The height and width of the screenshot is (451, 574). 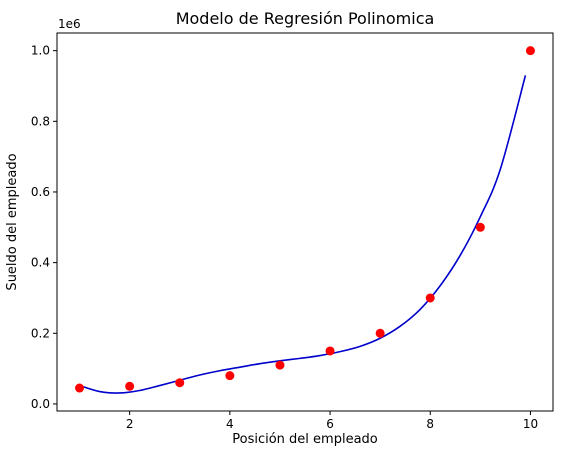 I want to click on x-tick-label: 10, so click(x=530, y=424).